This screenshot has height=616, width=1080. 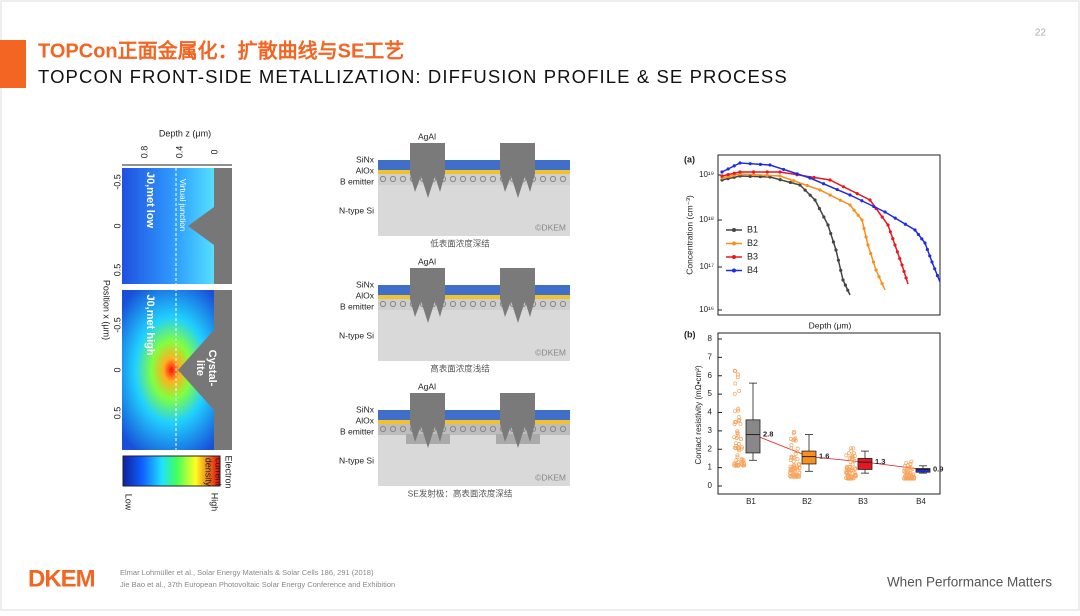 I want to click on label: ©DKEM, so click(x=550, y=352).